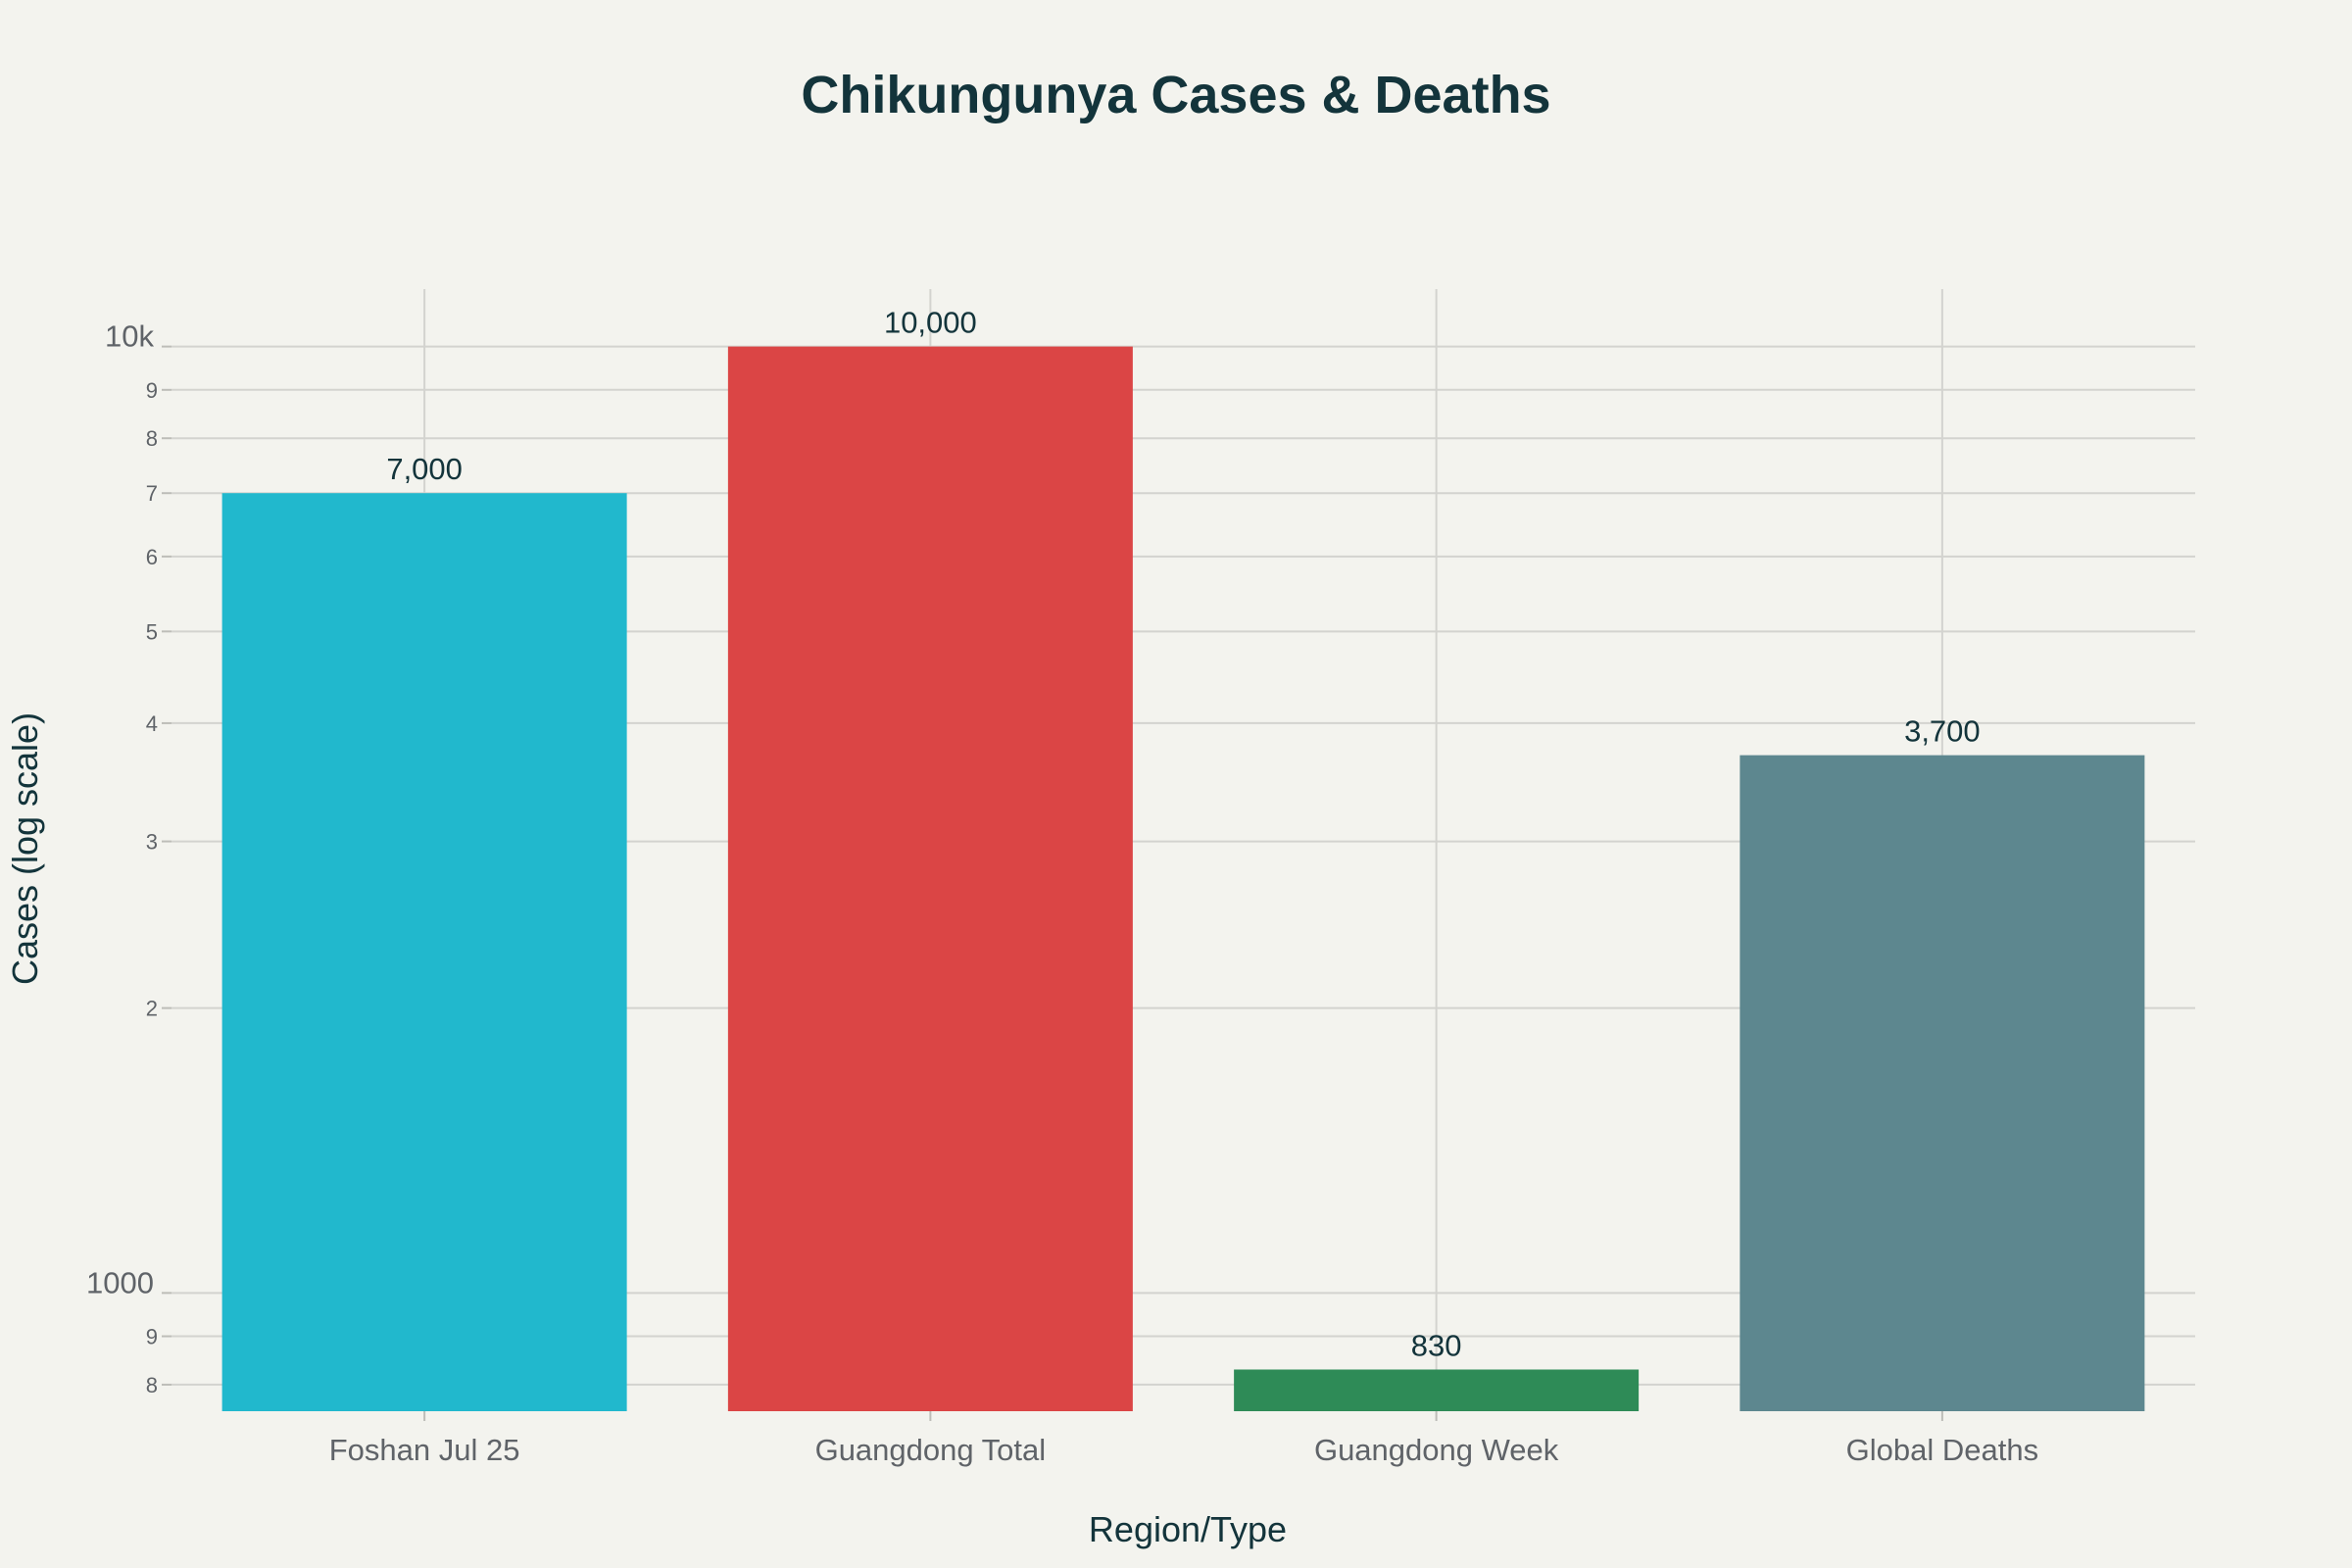  I want to click on chart-title: Chikungunya Cases & Deaths, so click(1175, 95).